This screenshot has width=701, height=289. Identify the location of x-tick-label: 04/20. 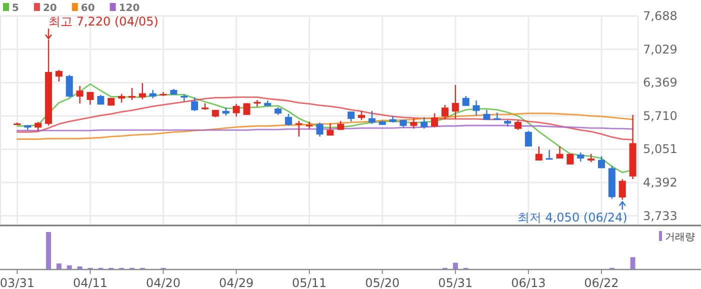
(163, 282).